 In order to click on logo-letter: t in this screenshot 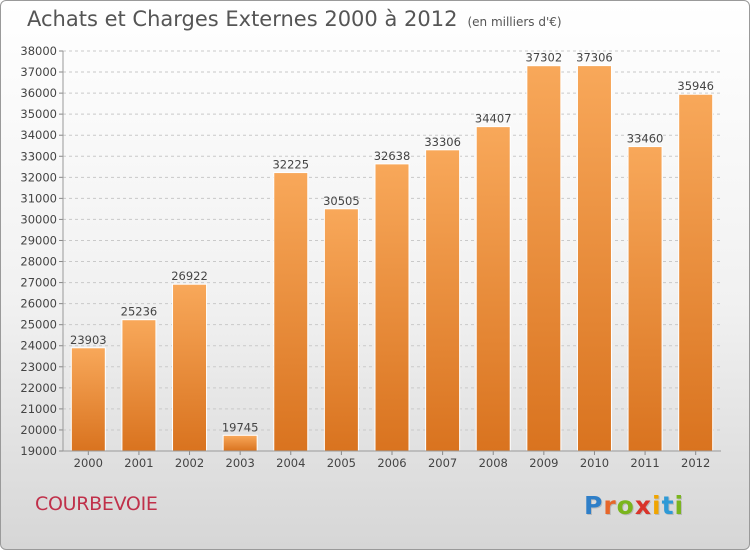, I will do `click(668, 505)`.